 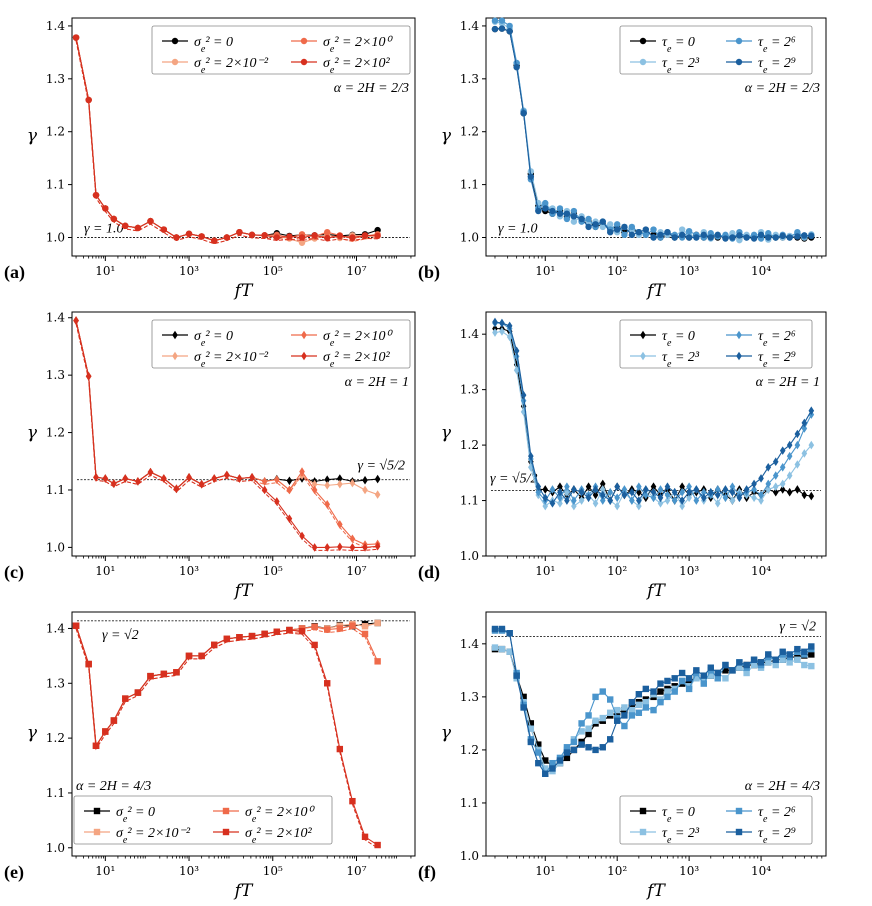 I want to click on alpha-annotation: α = 2H = 4/3, so click(x=113, y=786).